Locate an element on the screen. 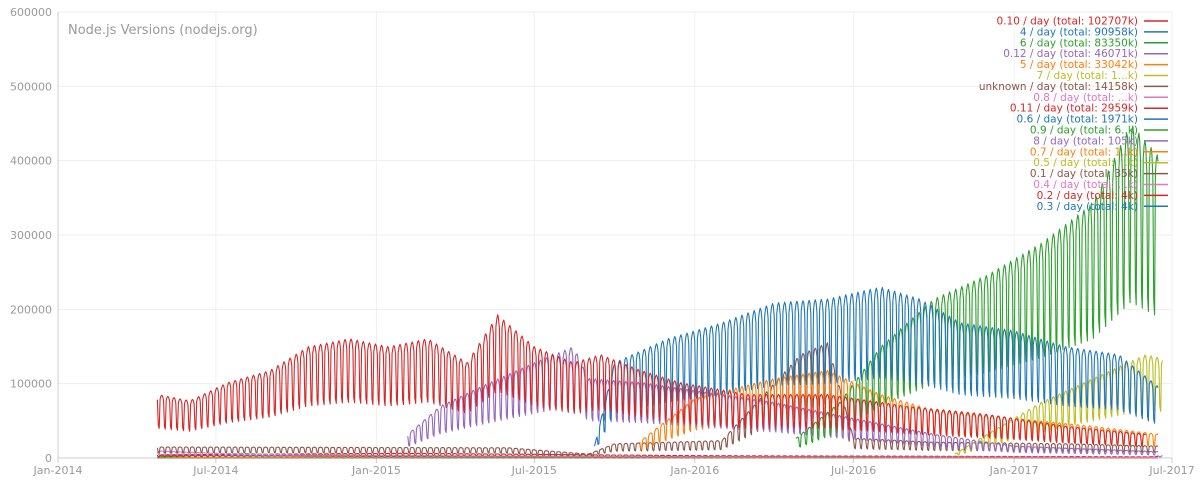 Image resolution: width=1200 pixels, height=480 pixels. legend-label: 0.4 / day (total: ...k) is located at coordinates (1085, 185).